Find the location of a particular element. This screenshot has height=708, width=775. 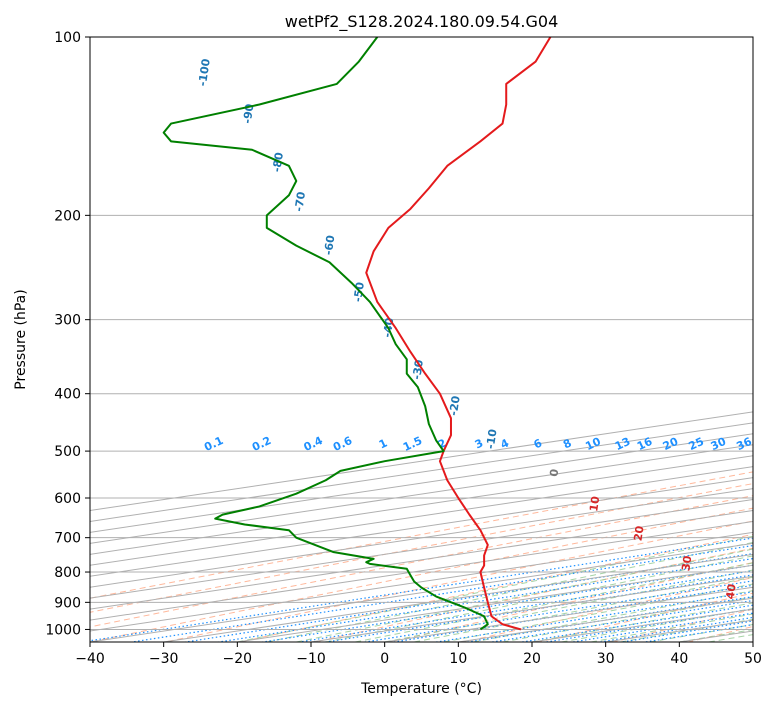

isotherm-label-lower: 10 is located at coordinates (594, 503).